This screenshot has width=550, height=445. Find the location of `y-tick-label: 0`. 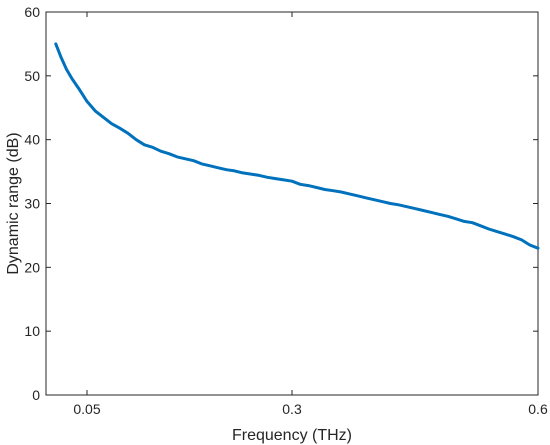

y-tick-label: 0 is located at coordinates (36, 395).